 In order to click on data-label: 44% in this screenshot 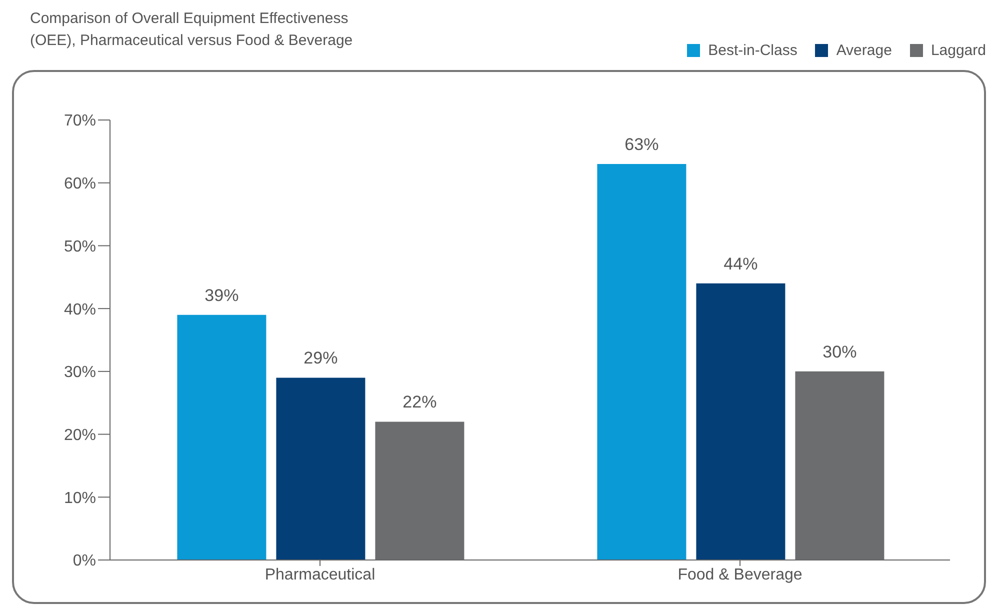, I will do `click(741, 264)`.